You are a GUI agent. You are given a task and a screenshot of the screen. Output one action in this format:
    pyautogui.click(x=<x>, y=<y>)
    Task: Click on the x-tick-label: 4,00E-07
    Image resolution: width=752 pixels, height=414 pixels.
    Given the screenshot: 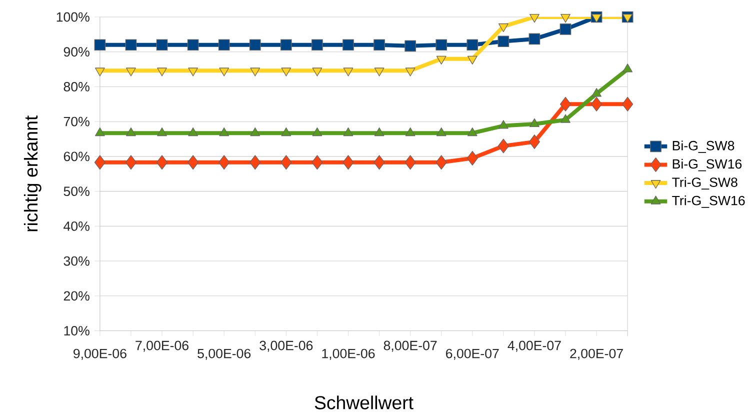 What is the action you would take?
    pyautogui.click(x=534, y=346)
    